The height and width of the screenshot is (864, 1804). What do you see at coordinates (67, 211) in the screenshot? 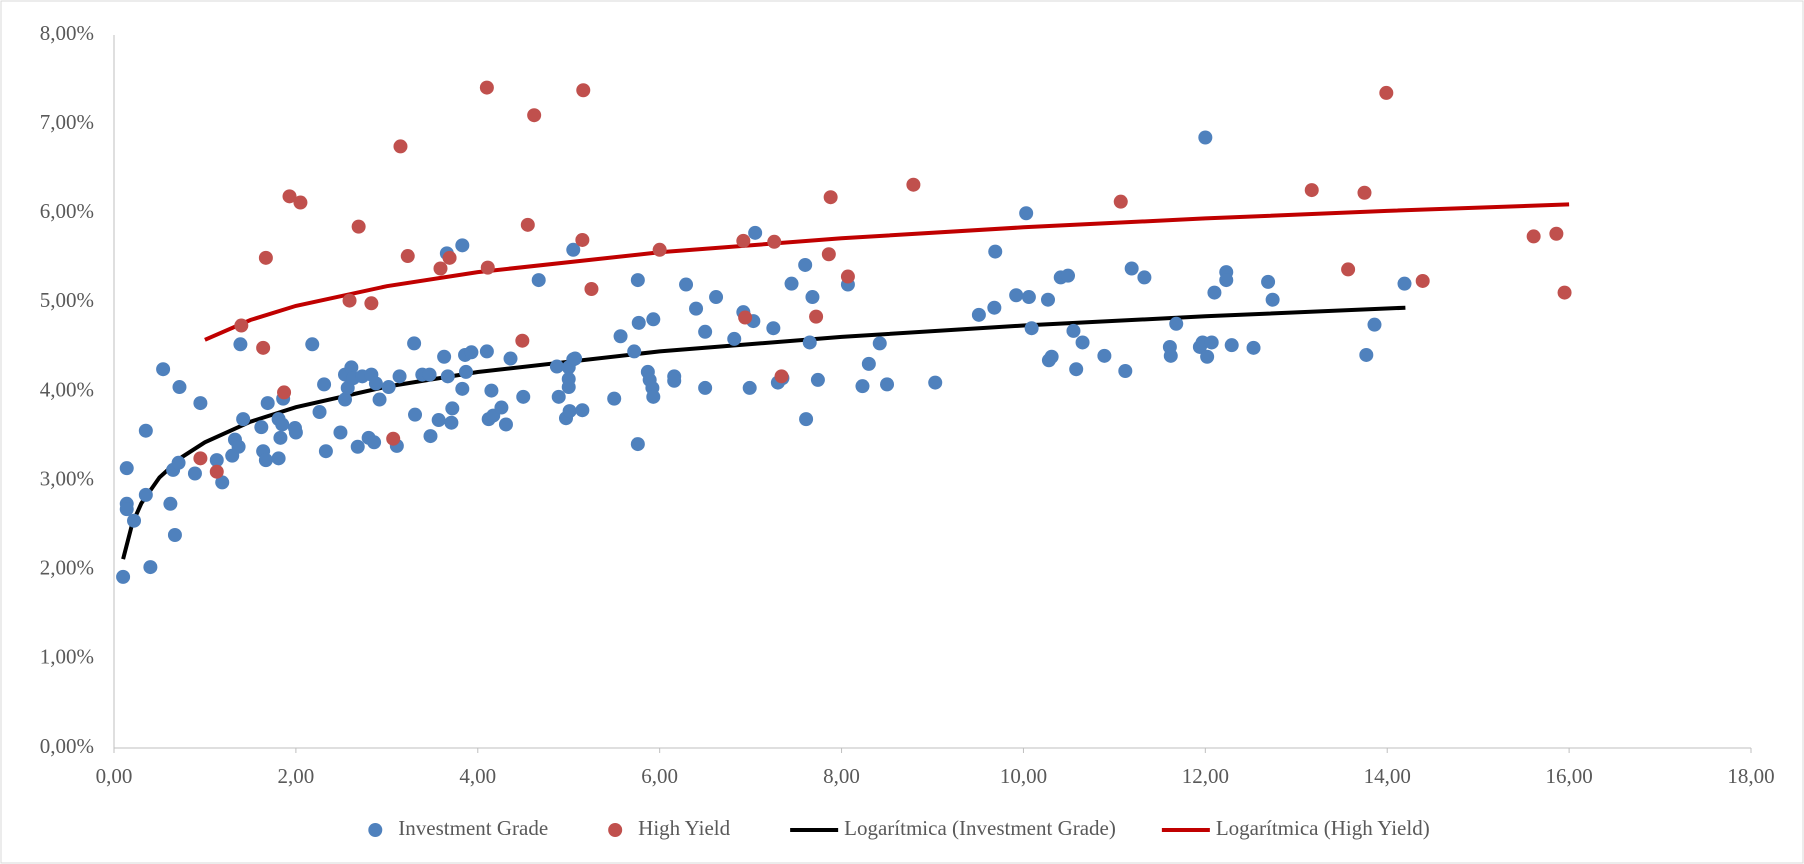
I see `y-tick-label: 6,00%` at bounding box center [67, 211].